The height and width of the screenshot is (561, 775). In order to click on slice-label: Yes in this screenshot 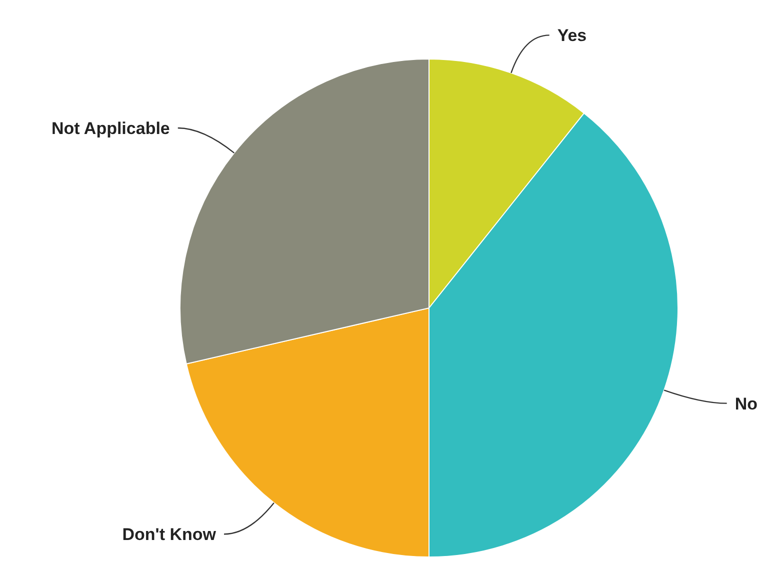, I will do `click(572, 36)`.